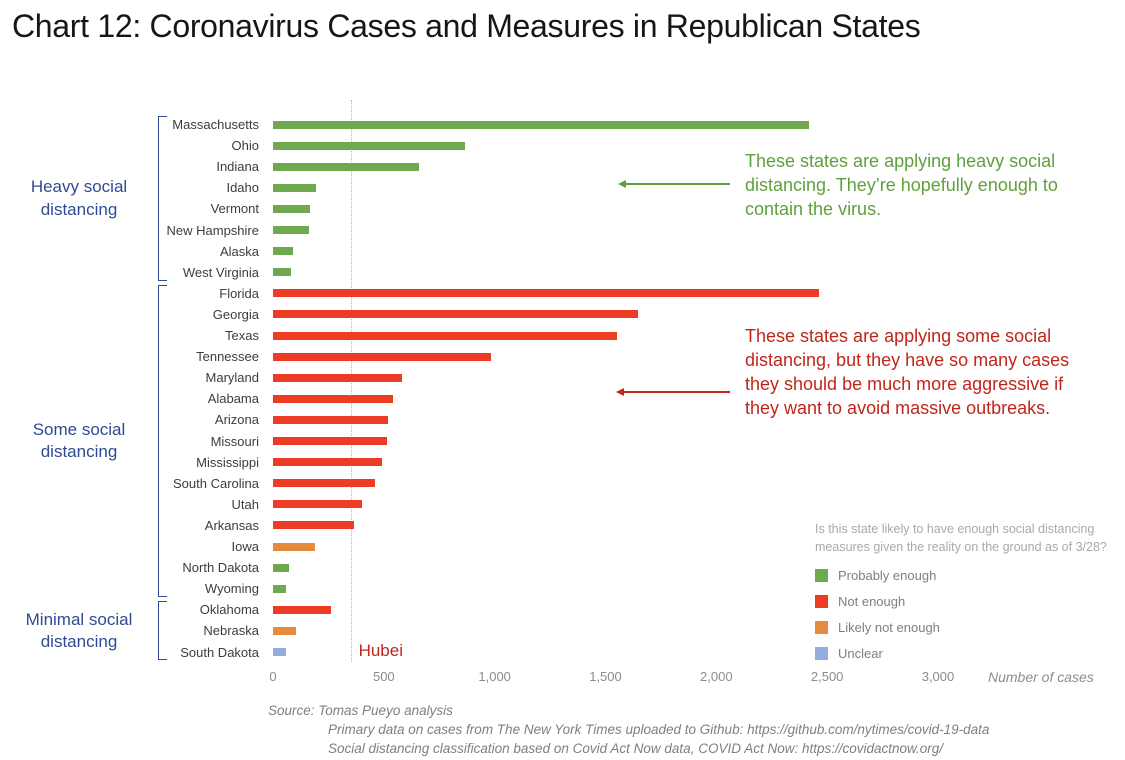  I want to click on legend-item-label: Likely not enough, so click(889, 627).